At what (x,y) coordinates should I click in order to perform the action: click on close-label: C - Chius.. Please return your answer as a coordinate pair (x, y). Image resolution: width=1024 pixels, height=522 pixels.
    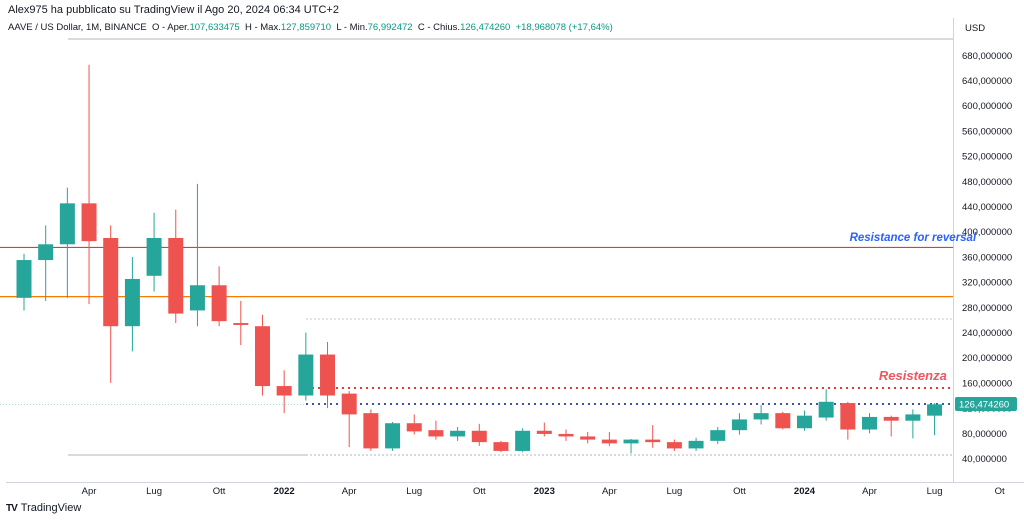
    Looking at the image, I should click on (439, 27).